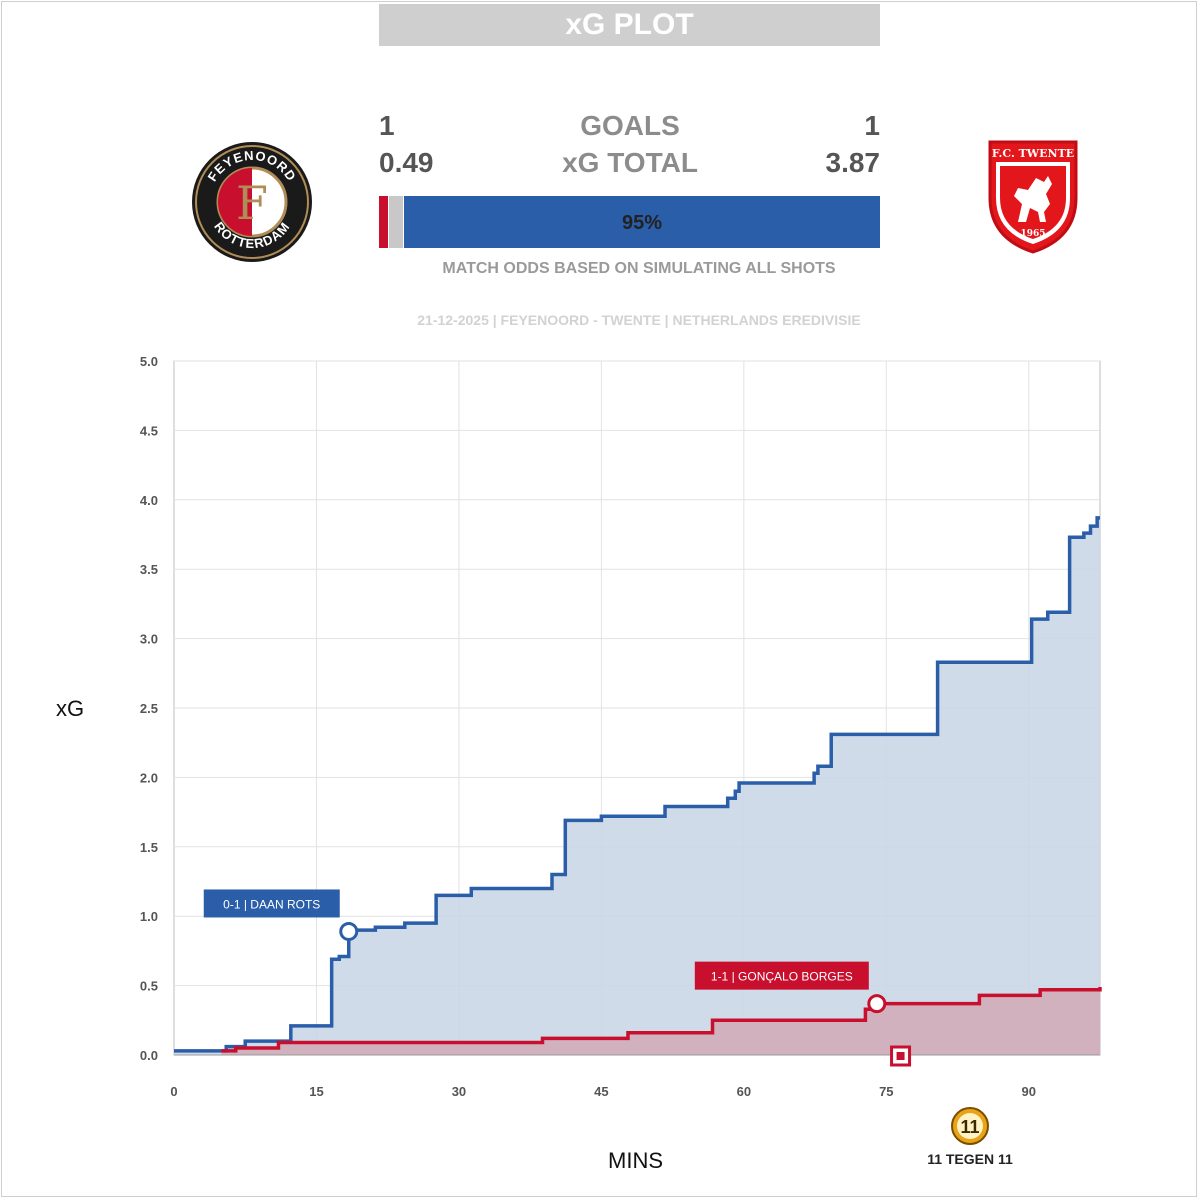 This screenshot has width=1200, height=1200. I want to click on x-tick-label: 60, so click(744, 1091).